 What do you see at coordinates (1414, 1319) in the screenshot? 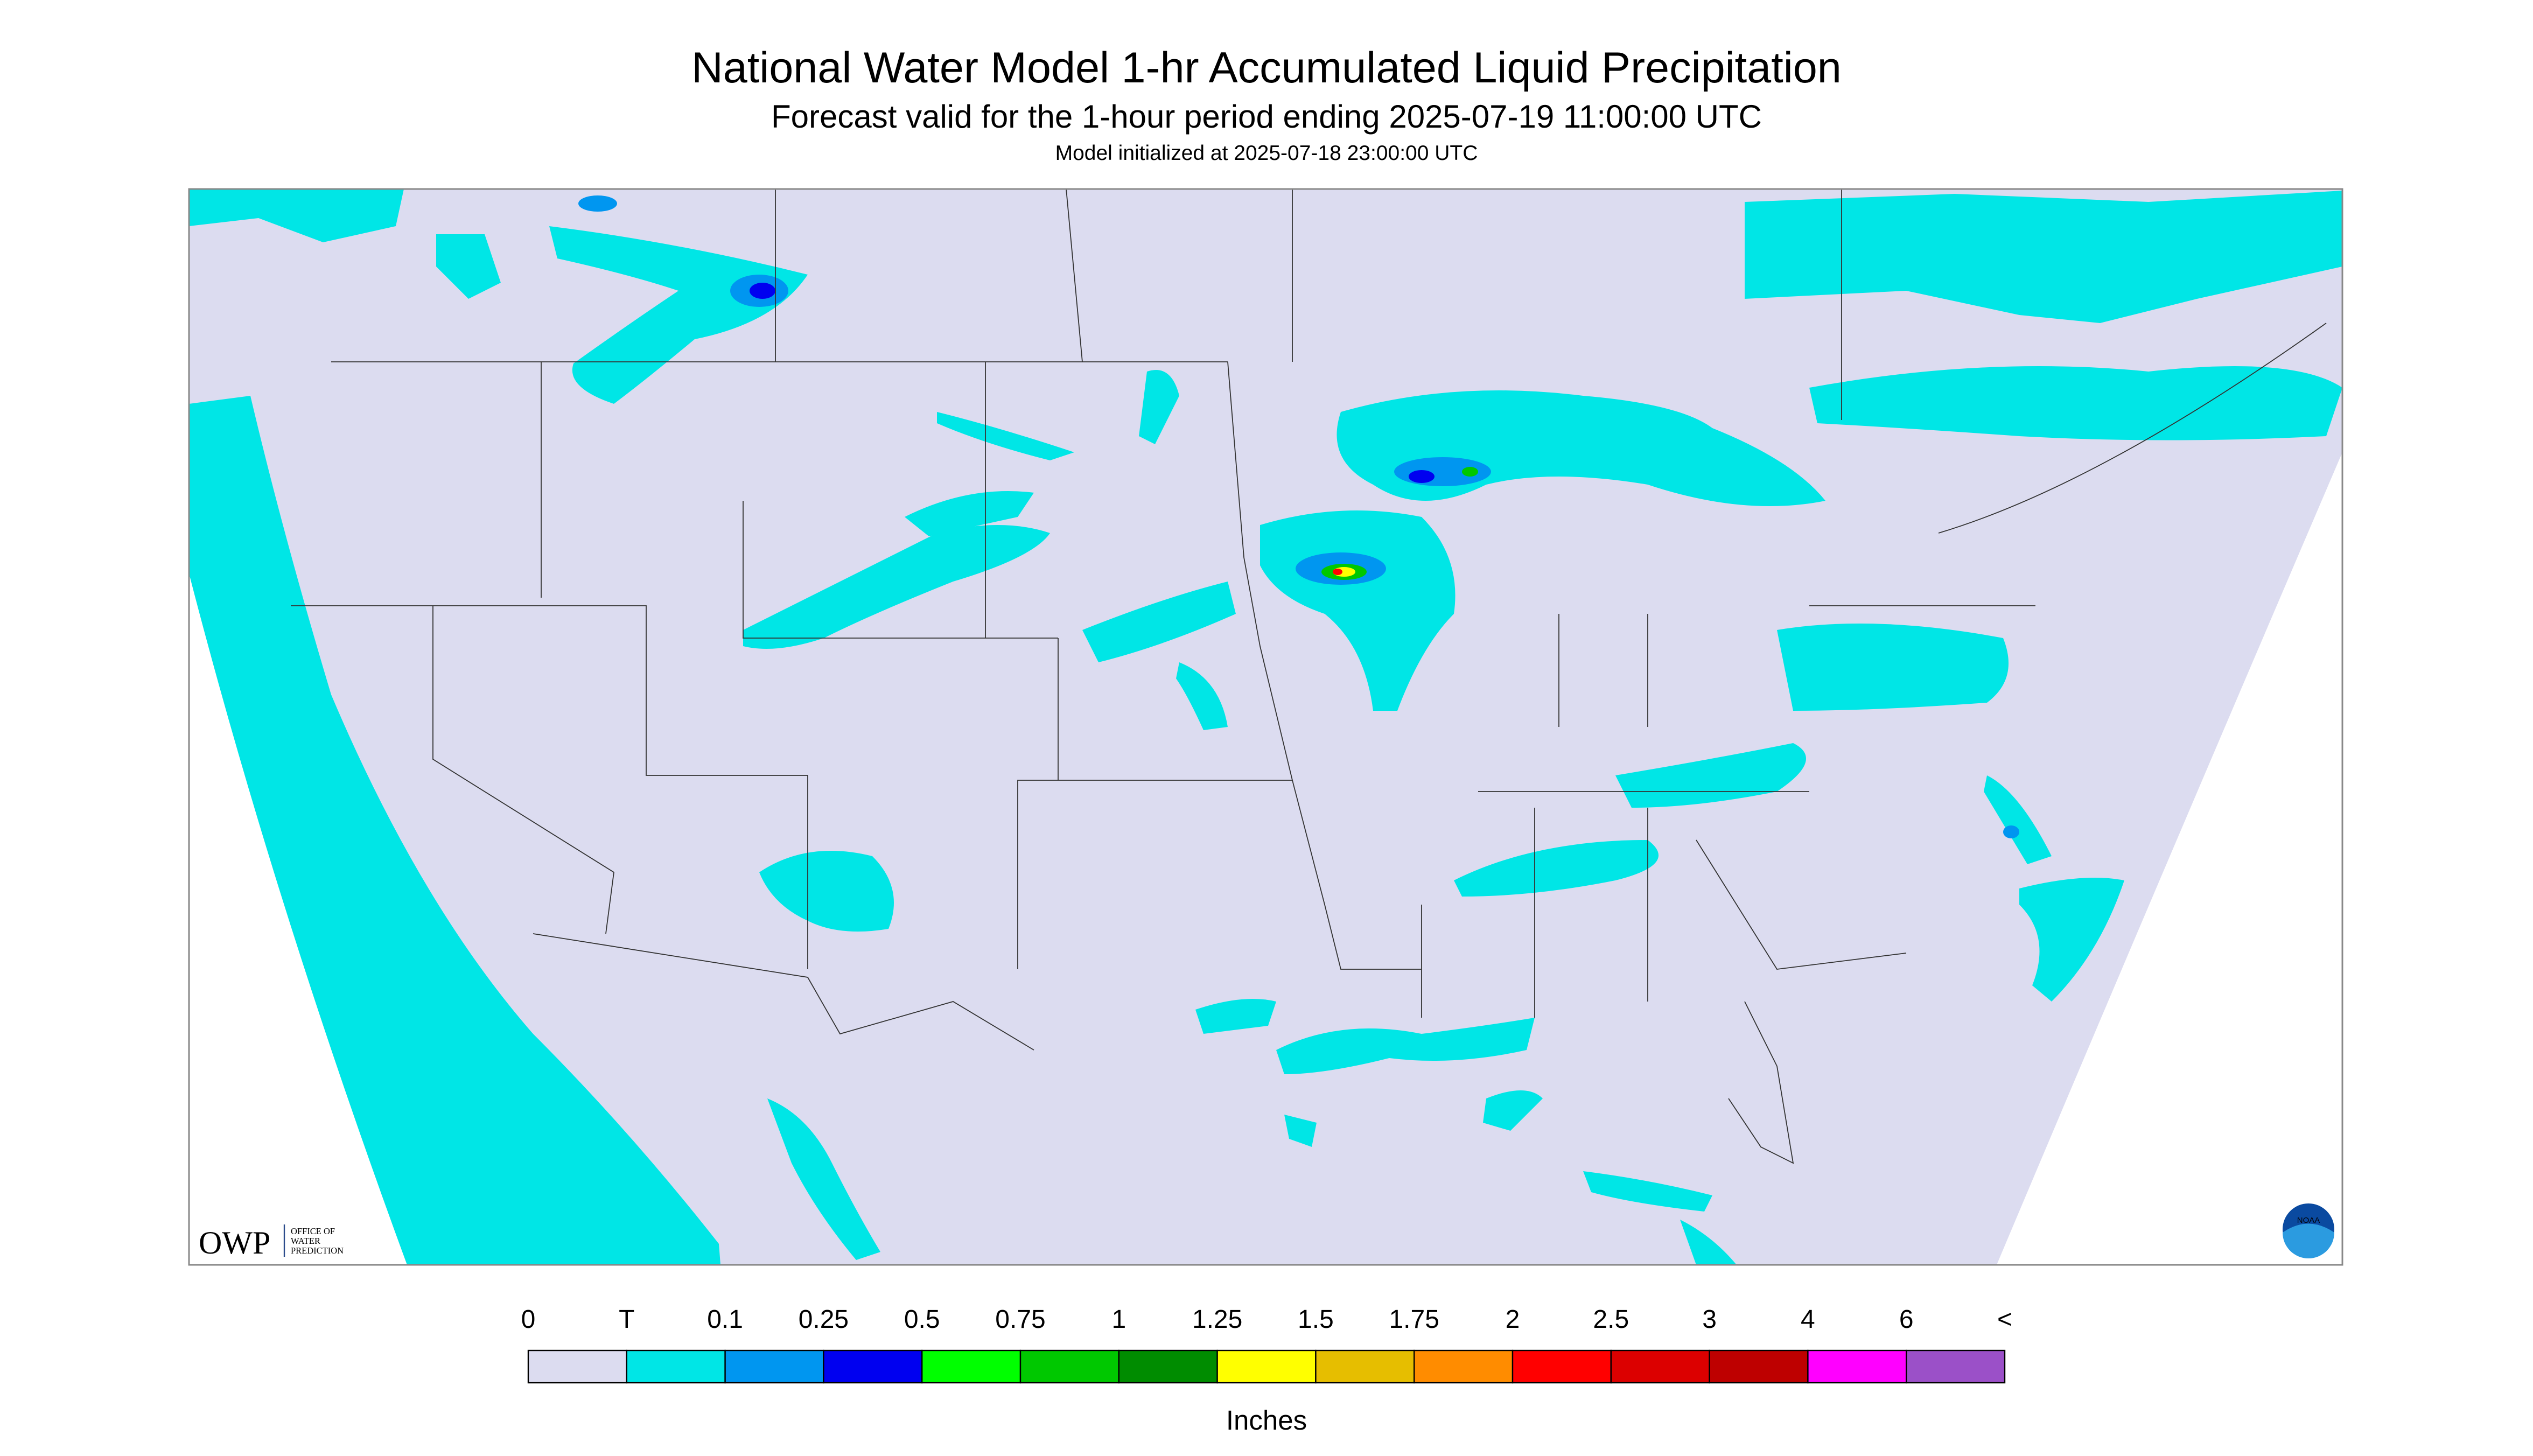
I see `legend-label: 1.75` at bounding box center [1414, 1319].